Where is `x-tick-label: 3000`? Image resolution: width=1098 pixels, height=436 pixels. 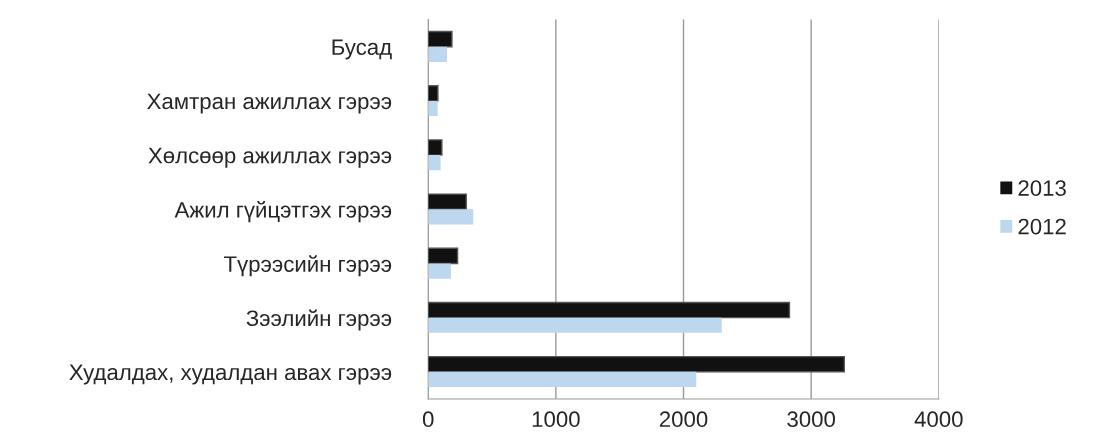
x-tick-label: 3000 is located at coordinates (811, 419).